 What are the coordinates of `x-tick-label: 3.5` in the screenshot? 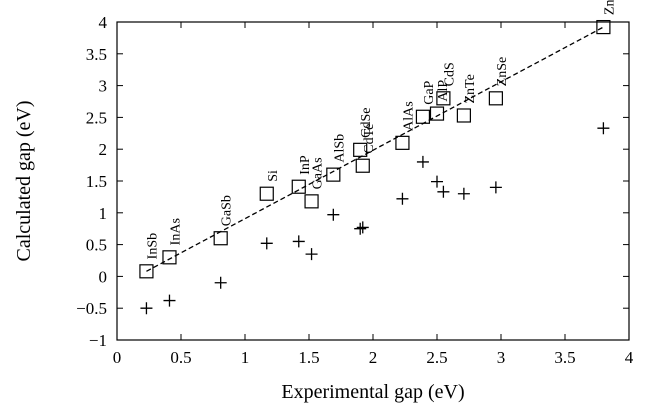 It's located at (564, 357).